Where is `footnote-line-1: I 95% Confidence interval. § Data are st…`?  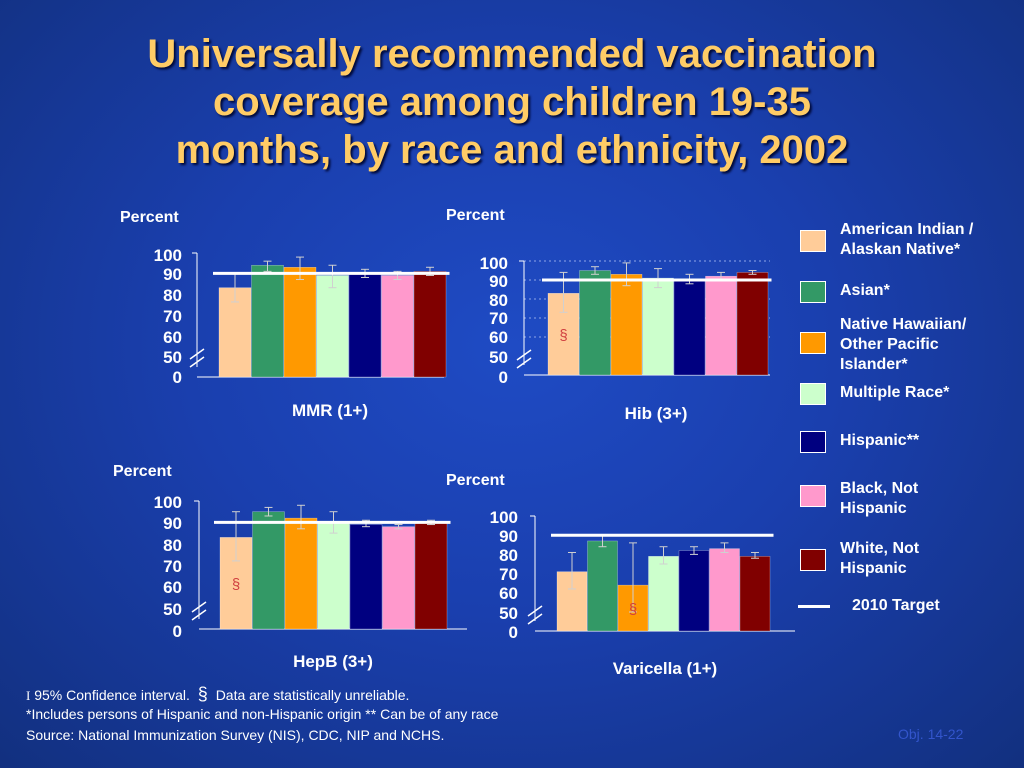
footnote-line-1: I 95% Confidence interval. § Data are st… is located at coordinates (217, 694).